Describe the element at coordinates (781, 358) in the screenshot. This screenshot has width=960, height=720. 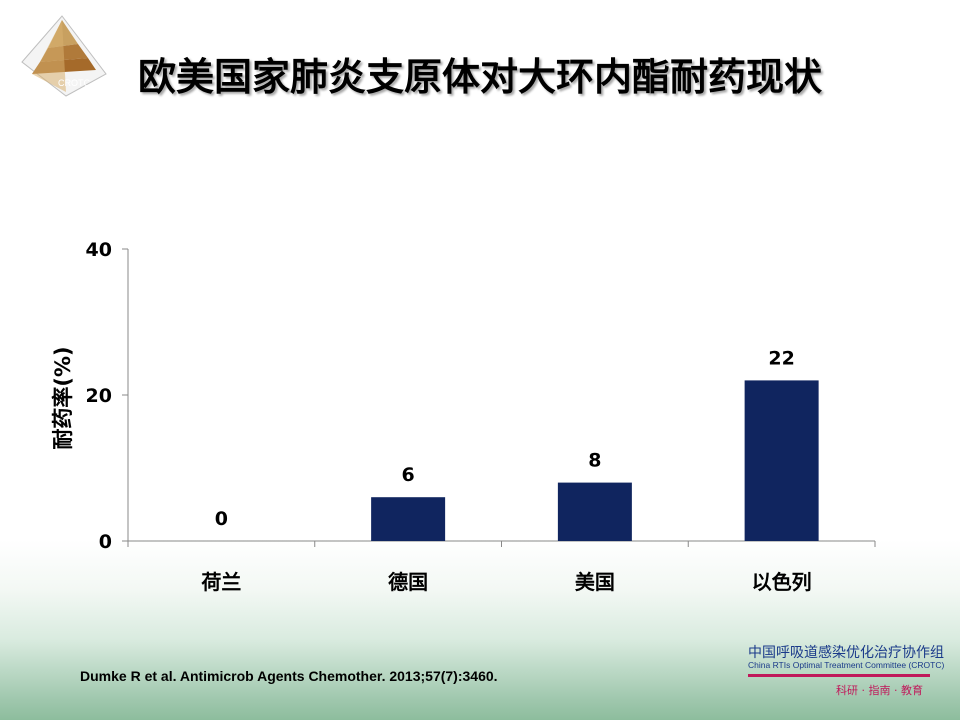
I see `data-label: 22` at that location.